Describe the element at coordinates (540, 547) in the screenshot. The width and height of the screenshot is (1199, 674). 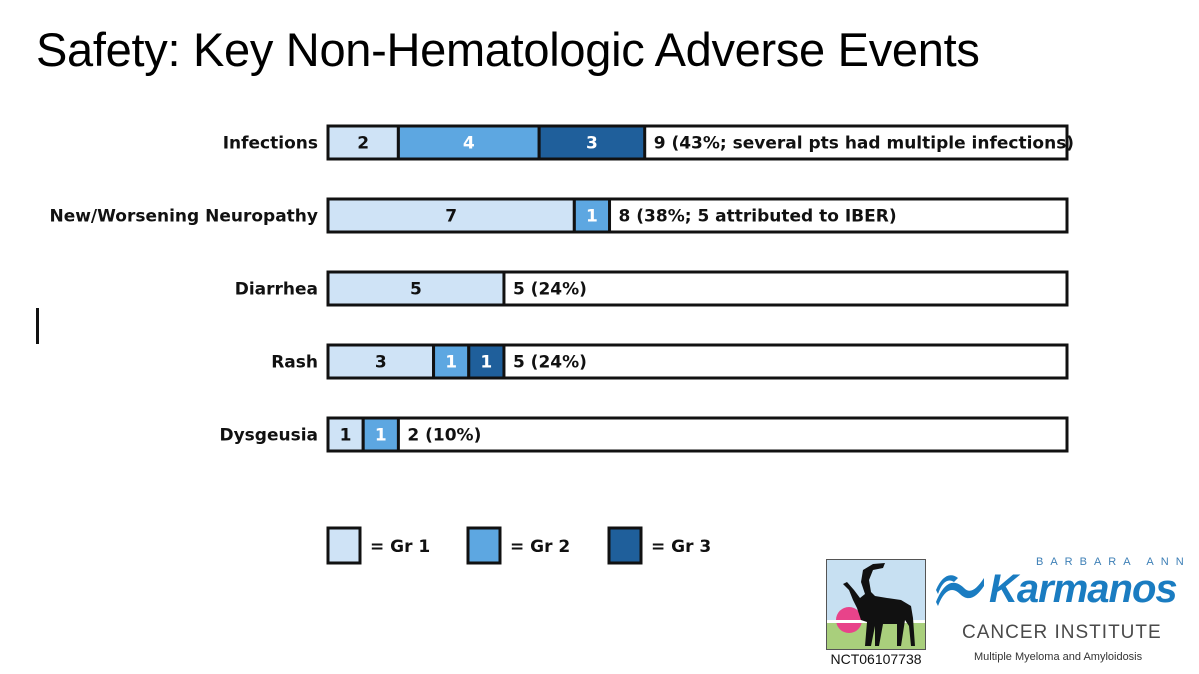
I see `legend-label: = Gr 2` at that location.